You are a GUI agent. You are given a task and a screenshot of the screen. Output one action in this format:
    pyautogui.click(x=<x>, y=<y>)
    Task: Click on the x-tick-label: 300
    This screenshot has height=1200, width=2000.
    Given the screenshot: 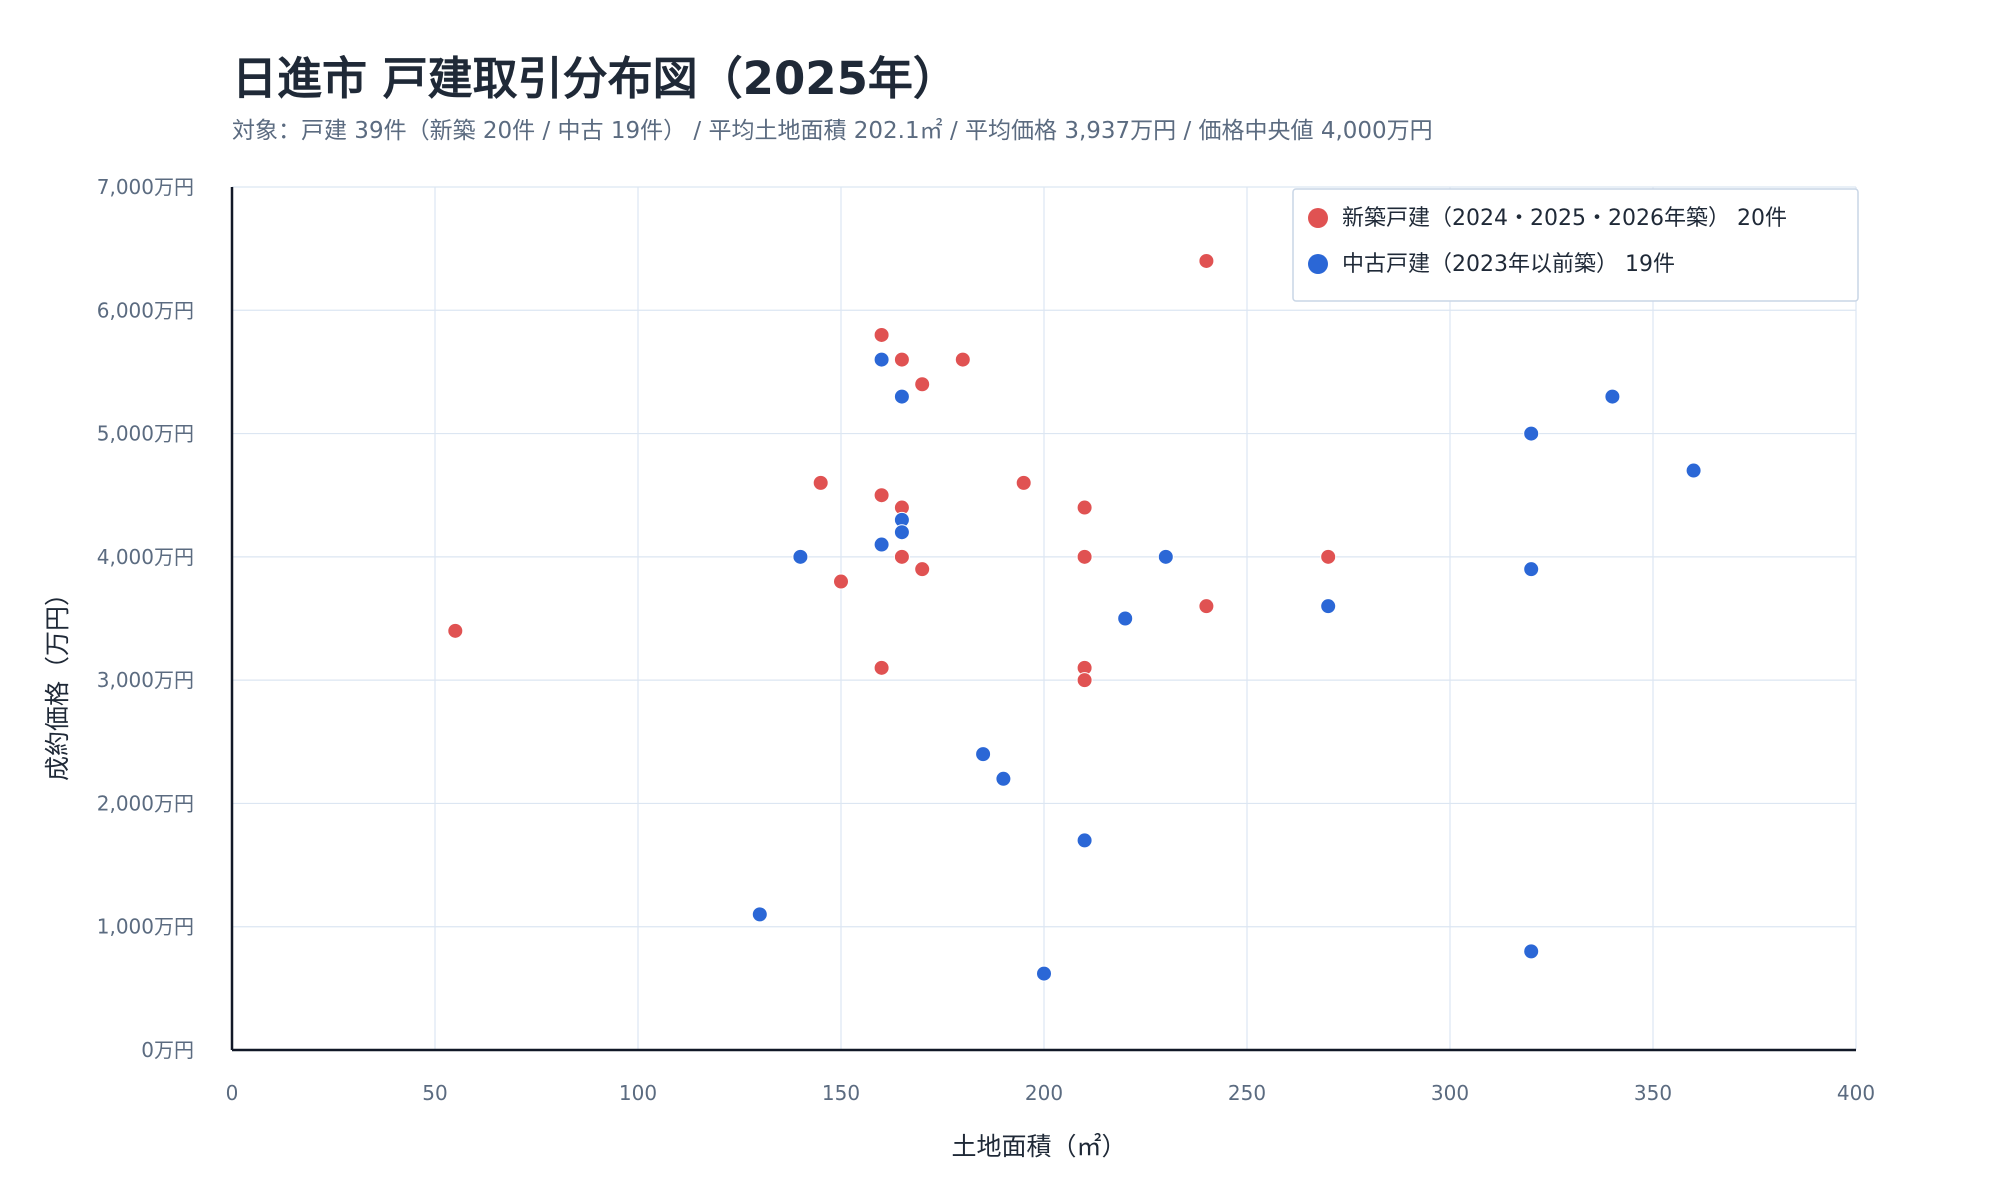 What is the action you would take?
    pyautogui.click(x=1450, y=1093)
    